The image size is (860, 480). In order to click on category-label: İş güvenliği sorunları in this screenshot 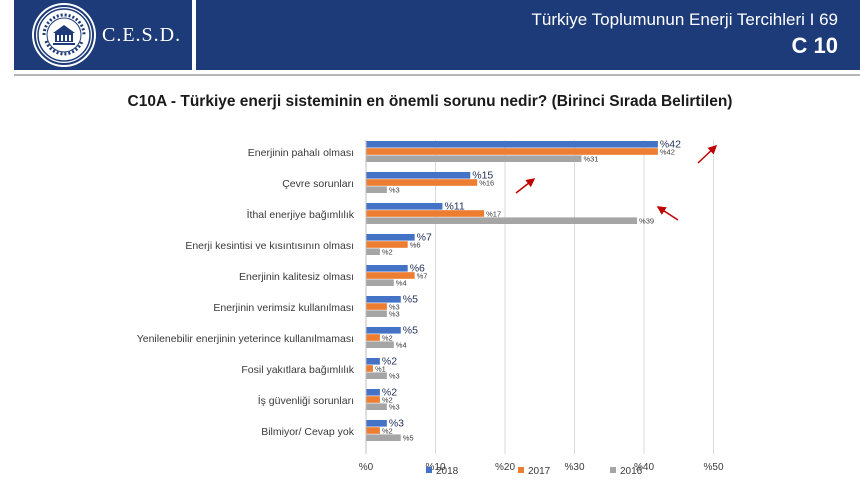, I will do `click(306, 400)`.